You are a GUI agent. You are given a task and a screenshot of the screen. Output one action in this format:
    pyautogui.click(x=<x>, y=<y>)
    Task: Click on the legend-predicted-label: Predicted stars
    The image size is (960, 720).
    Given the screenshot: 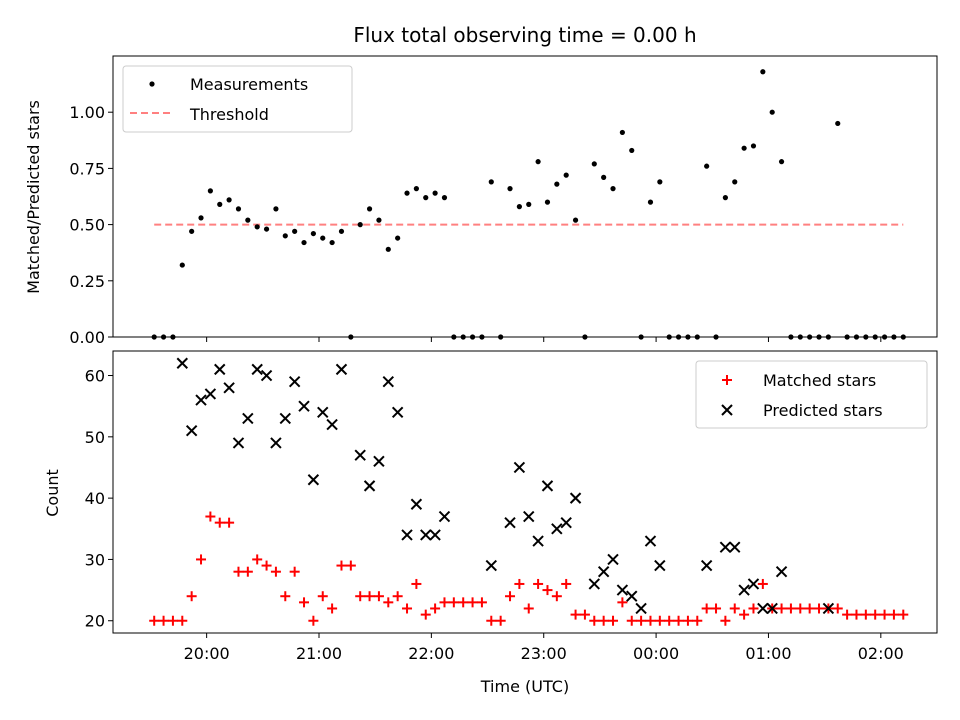 What is the action you would take?
    pyautogui.click(x=823, y=410)
    